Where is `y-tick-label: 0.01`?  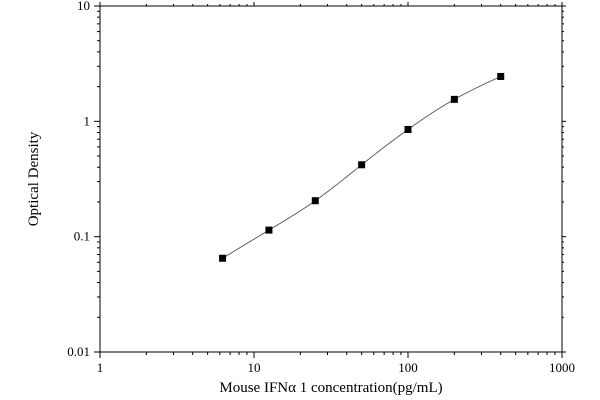
y-tick-label: 0.01 is located at coordinates (78, 351).